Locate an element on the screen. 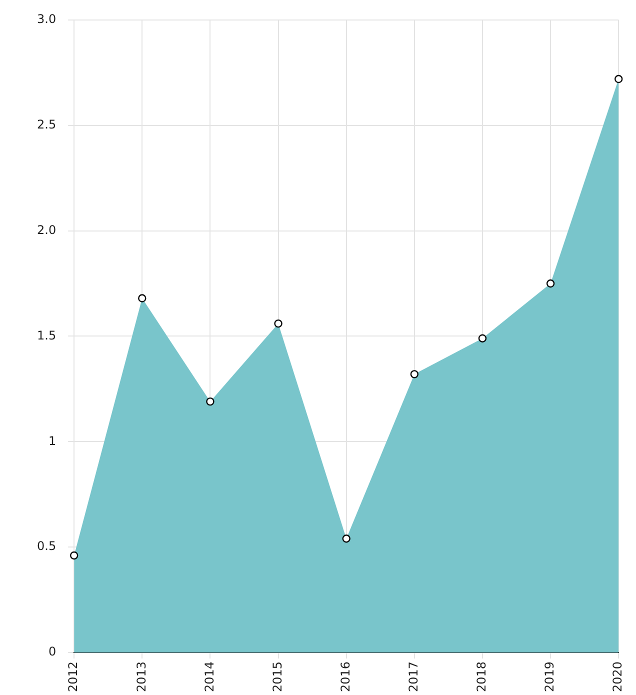 Image resolution: width=636 pixels, height=695 pixels. x-tick-label: 2020 is located at coordinates (617, 676).